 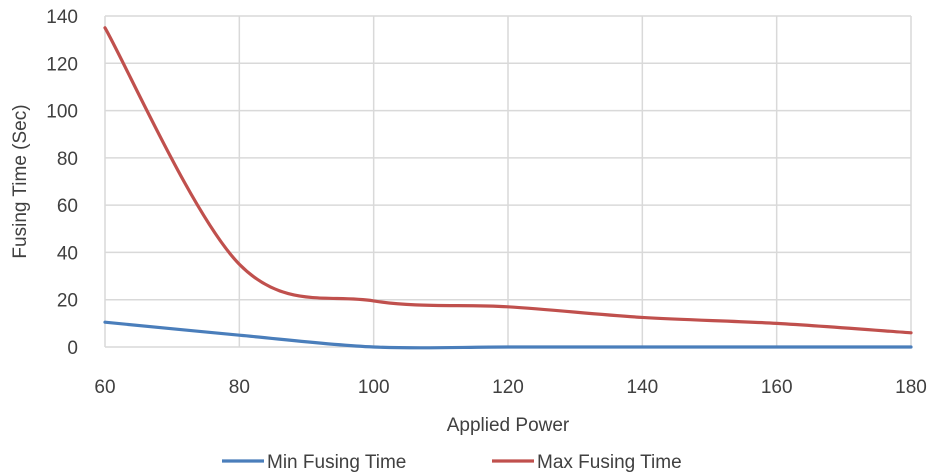 What do you see at coordinates (62, 64) in the screenshot?
I see `y-tick-label: 120` at bounding box center [62, 64].